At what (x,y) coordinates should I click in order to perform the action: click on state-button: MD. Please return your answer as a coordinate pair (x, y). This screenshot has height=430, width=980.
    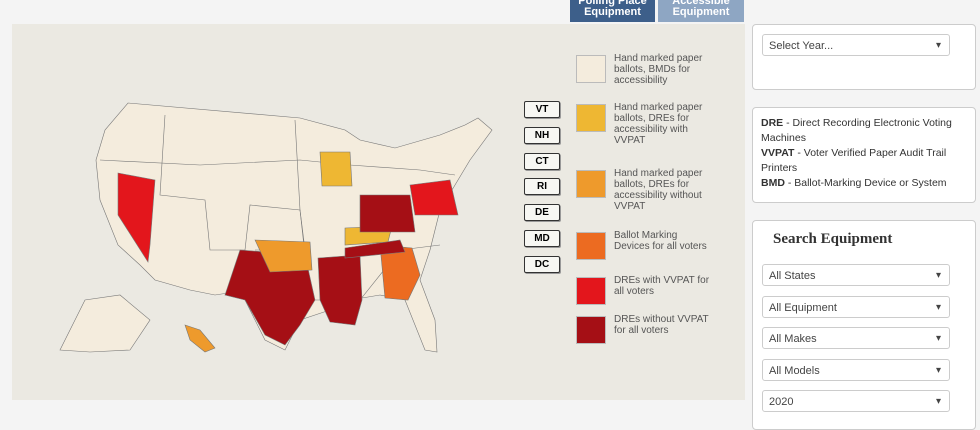
    Looking at the image, I should click on (542, 238).